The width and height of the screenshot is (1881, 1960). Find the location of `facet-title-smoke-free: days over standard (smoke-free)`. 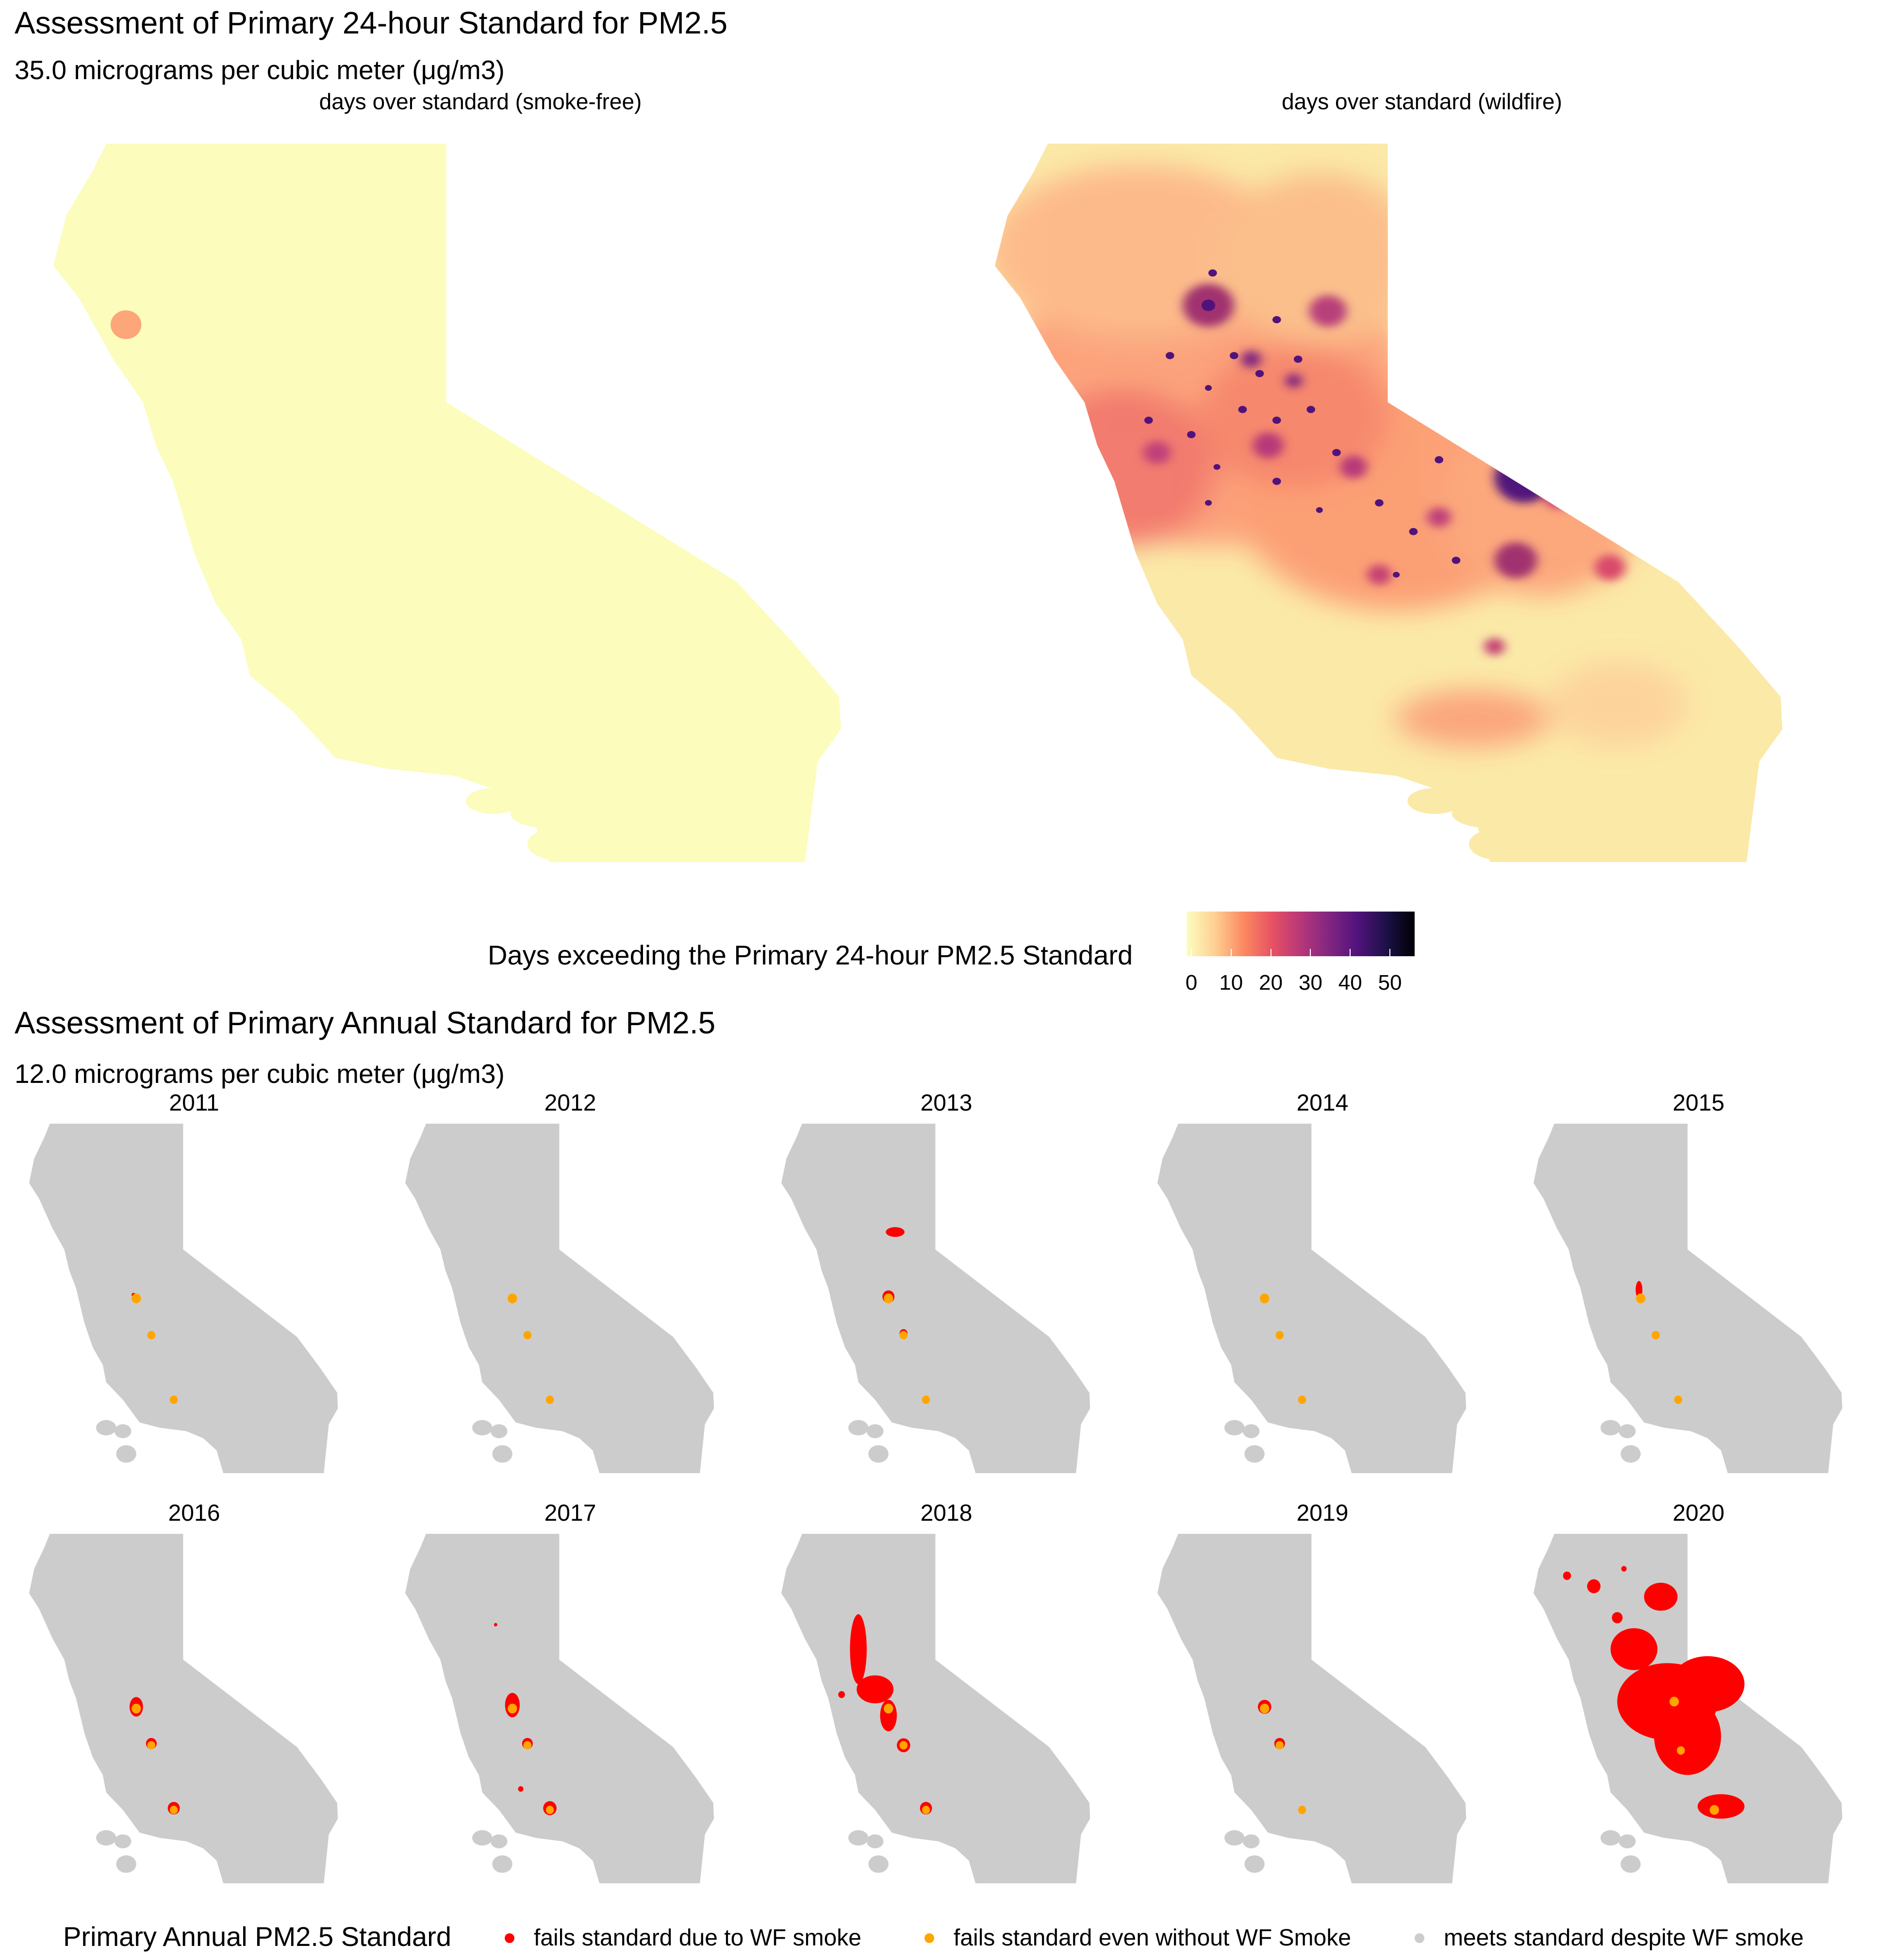

facet-title-smoke-free: days over standard (smoke-free) is located at coordinates (480, 101).